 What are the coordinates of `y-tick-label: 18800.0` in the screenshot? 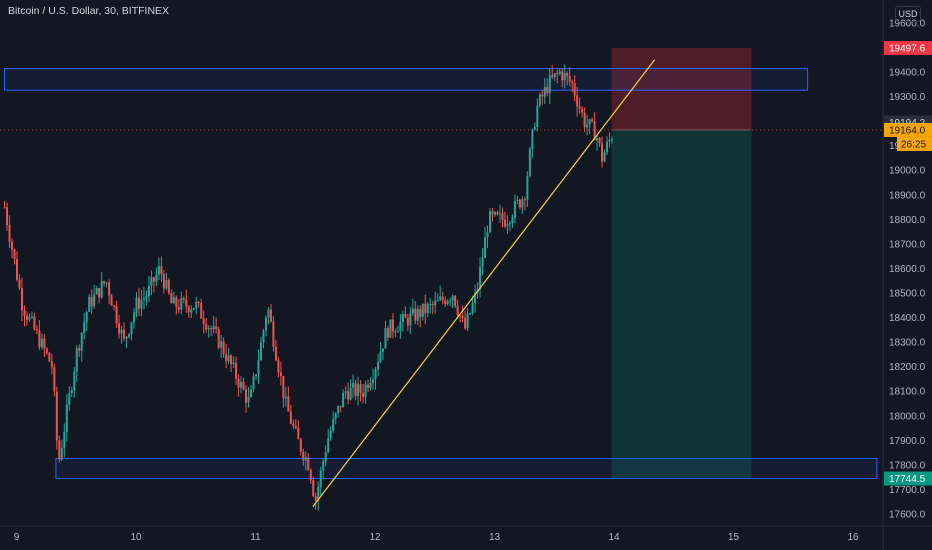 It's located at (907, 220).